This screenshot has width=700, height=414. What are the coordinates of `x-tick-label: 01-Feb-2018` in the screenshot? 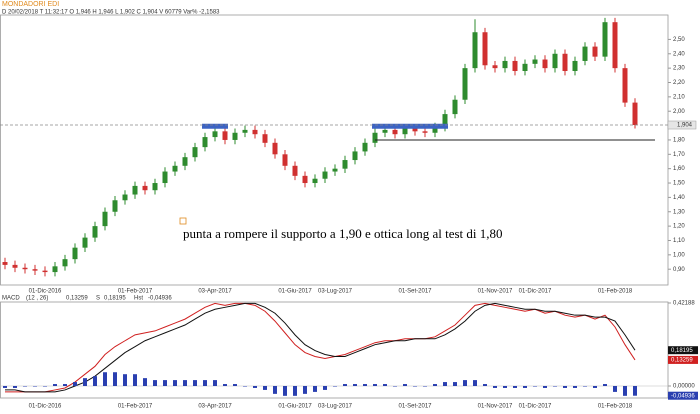 It's located at (615, 407).